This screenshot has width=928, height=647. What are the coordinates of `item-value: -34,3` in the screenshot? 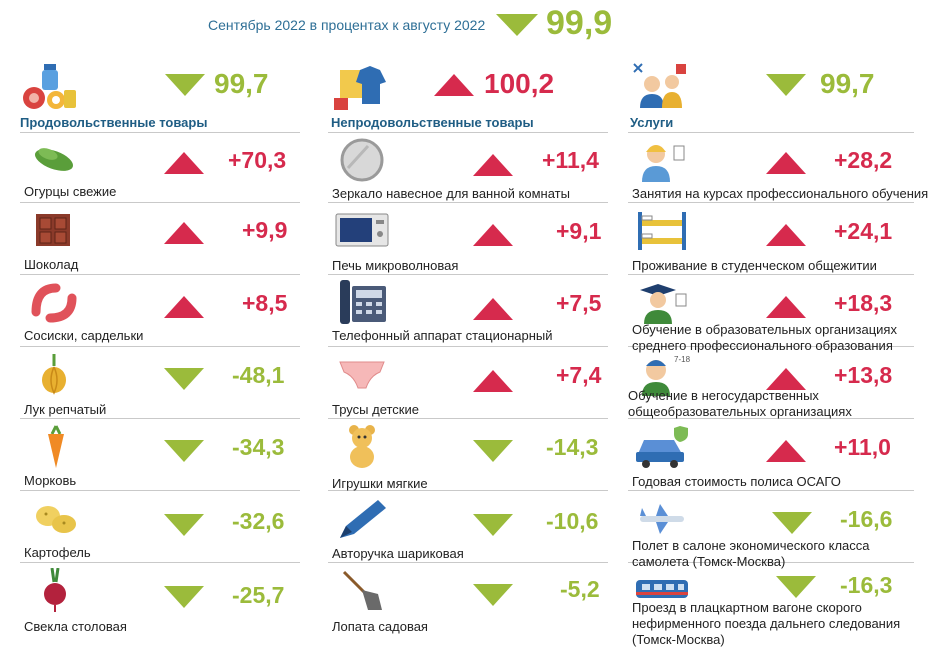 It's located at (258, 447).